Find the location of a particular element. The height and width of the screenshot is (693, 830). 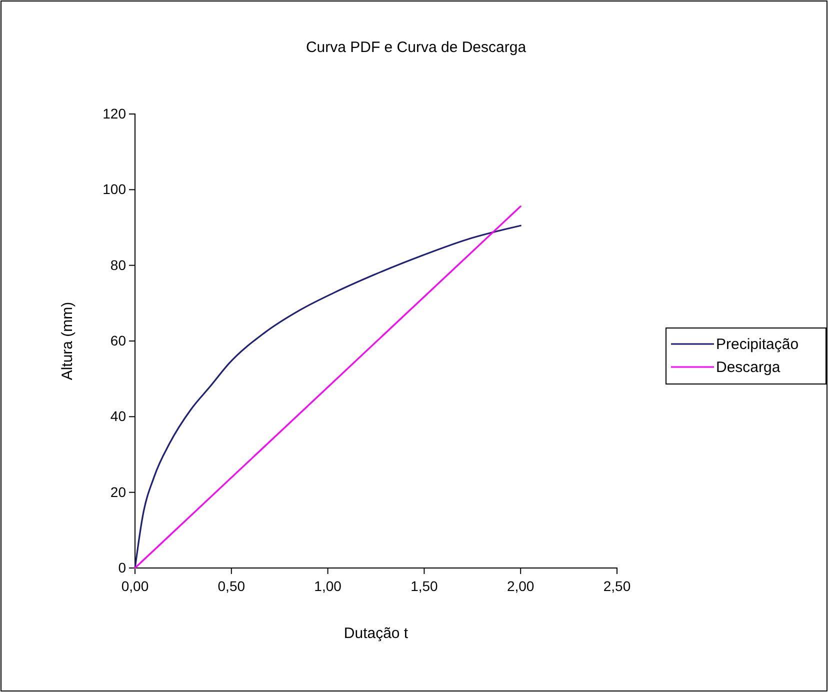

y-axis-title: Altura (mm) is located at coordinates (67, 341).